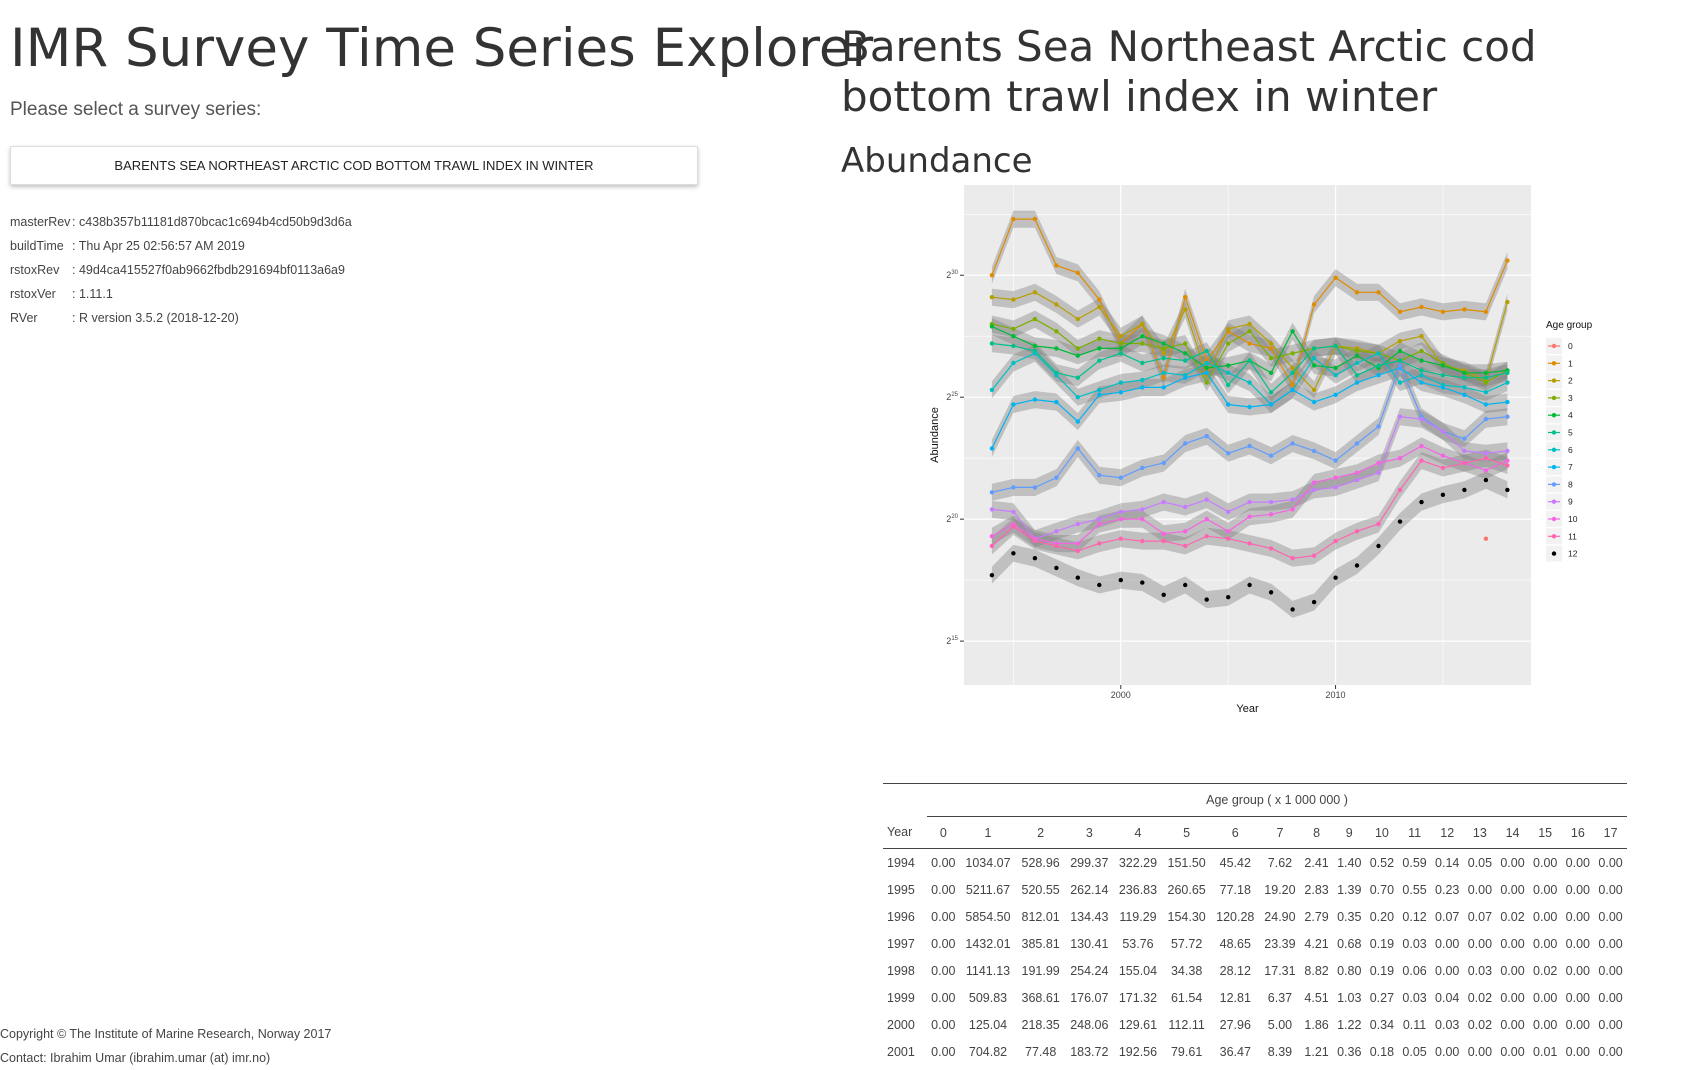  Describe the element at coordinates (1235, 889) in the screenshot. I see `table-cell: 77.18` at that location.